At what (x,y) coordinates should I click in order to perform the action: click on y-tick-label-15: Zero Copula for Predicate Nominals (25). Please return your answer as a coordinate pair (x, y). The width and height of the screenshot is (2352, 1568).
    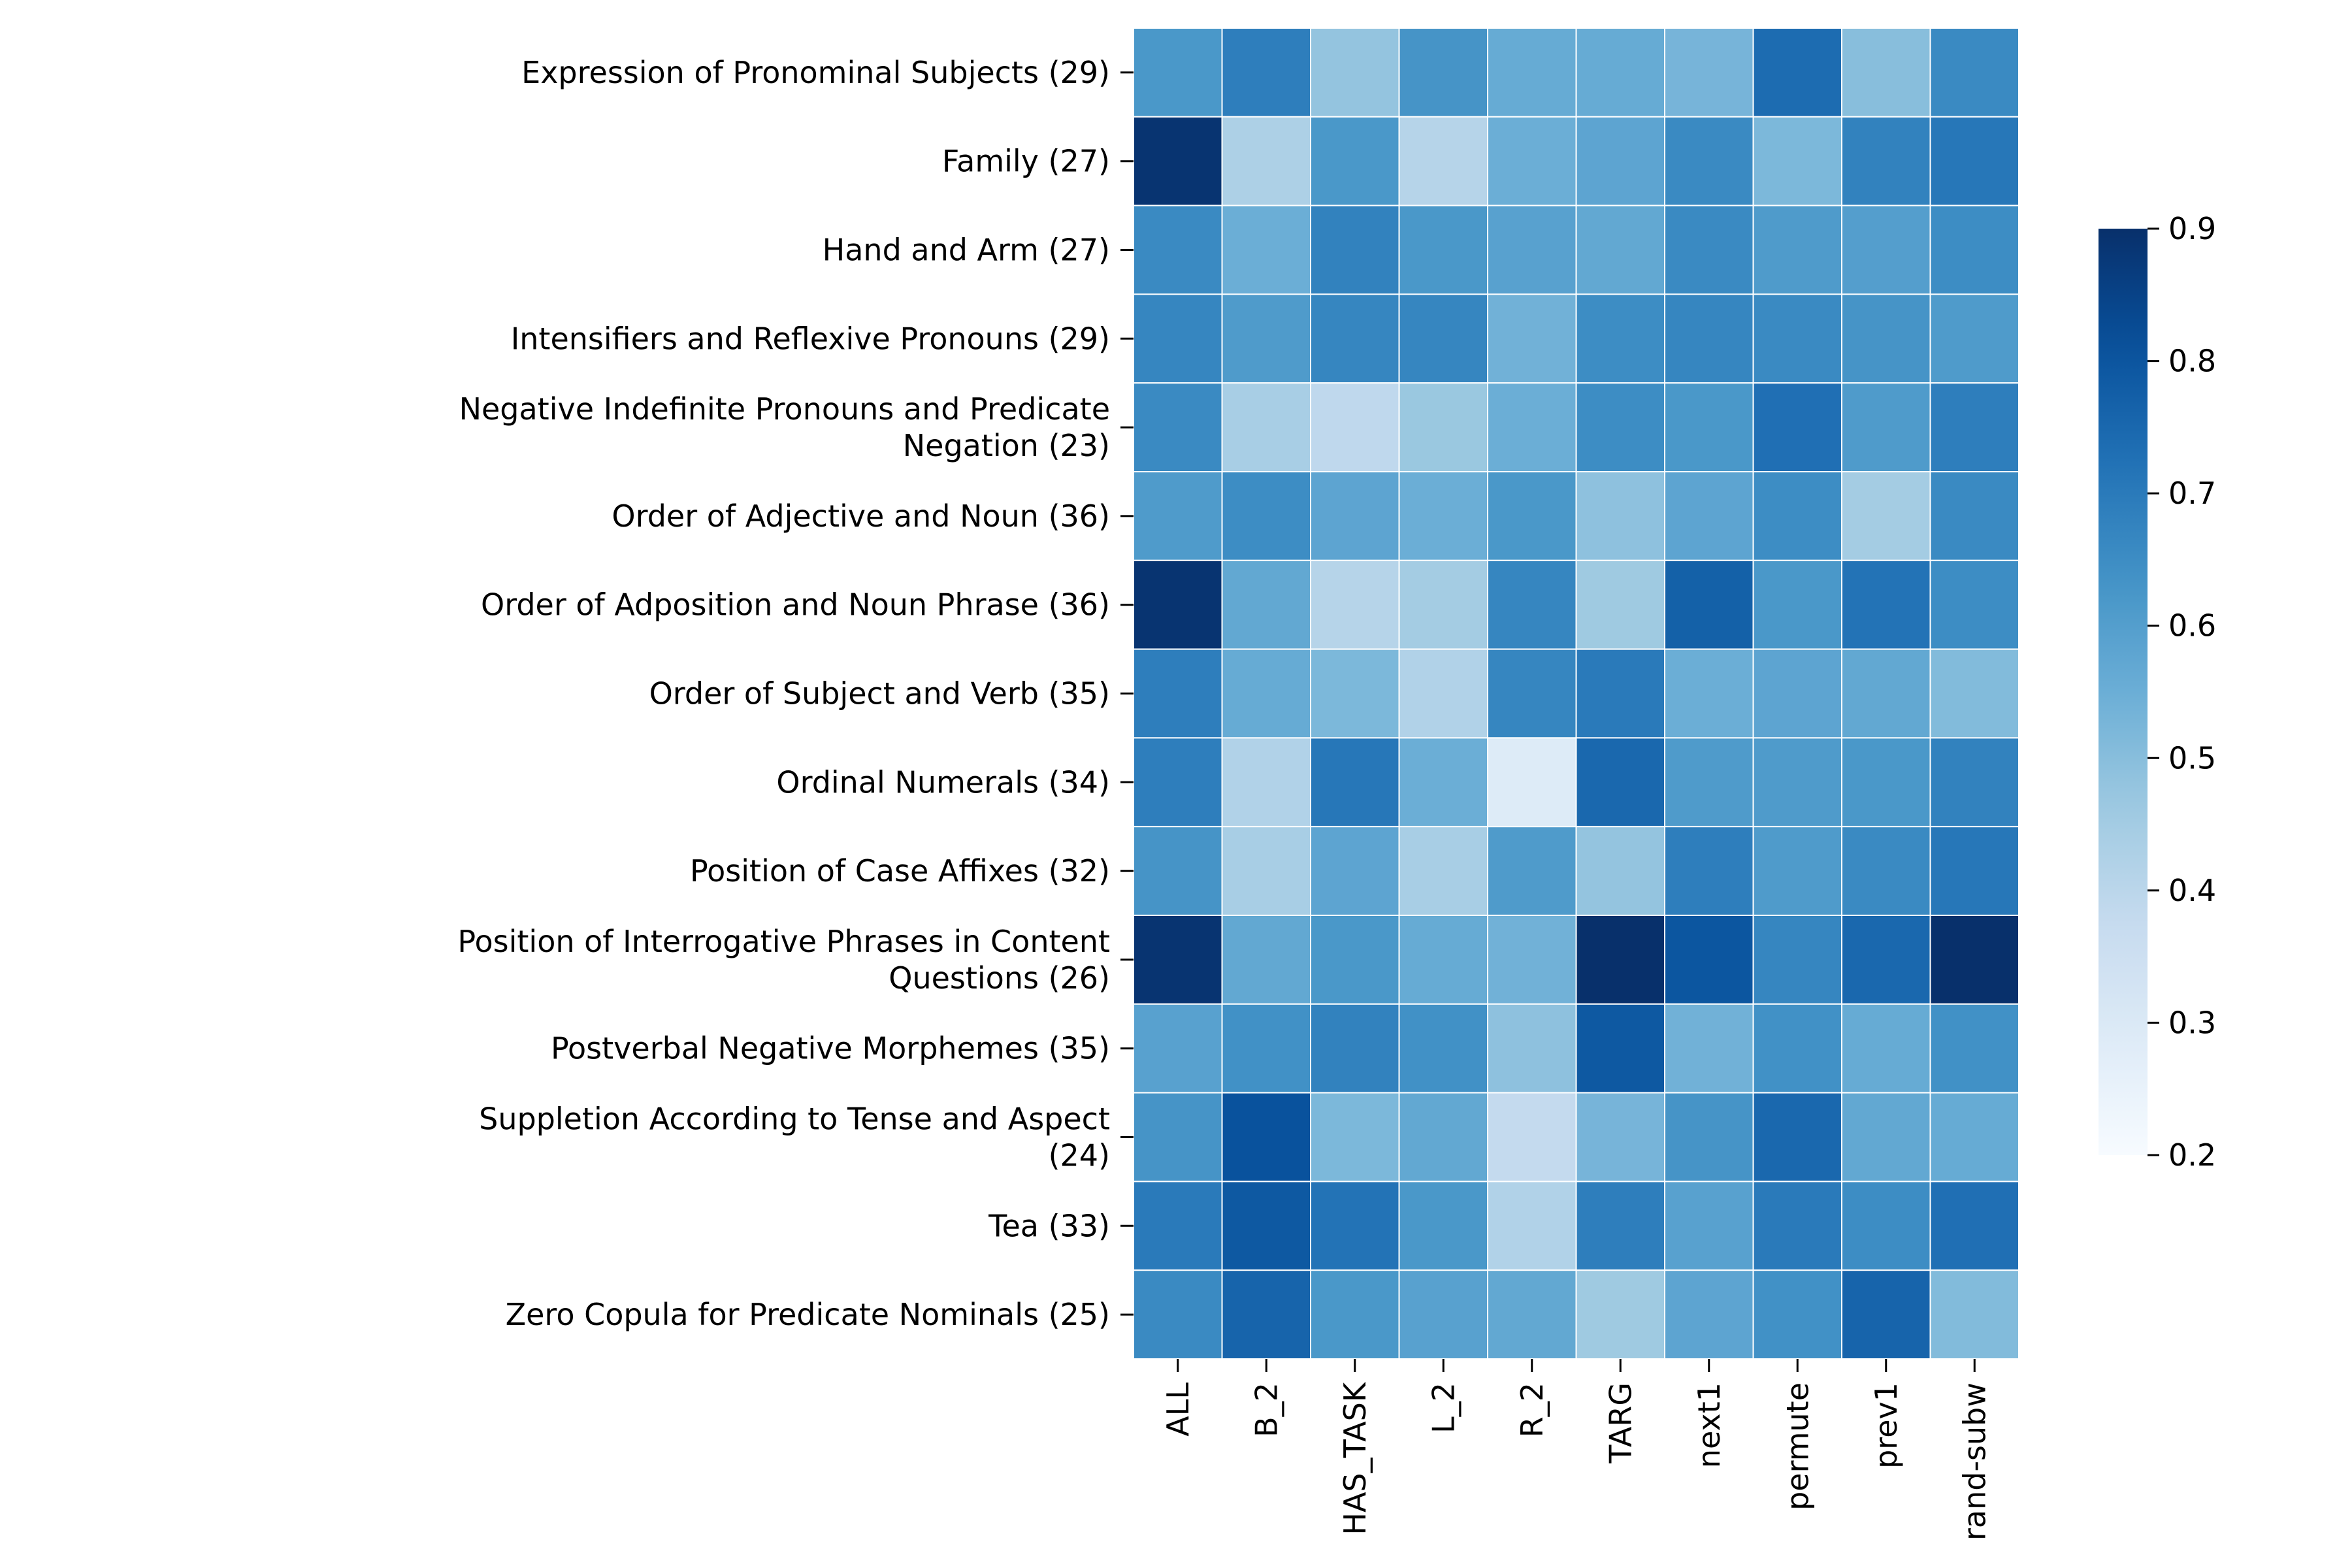
    Looking at the image, I should click on (808, 1314).